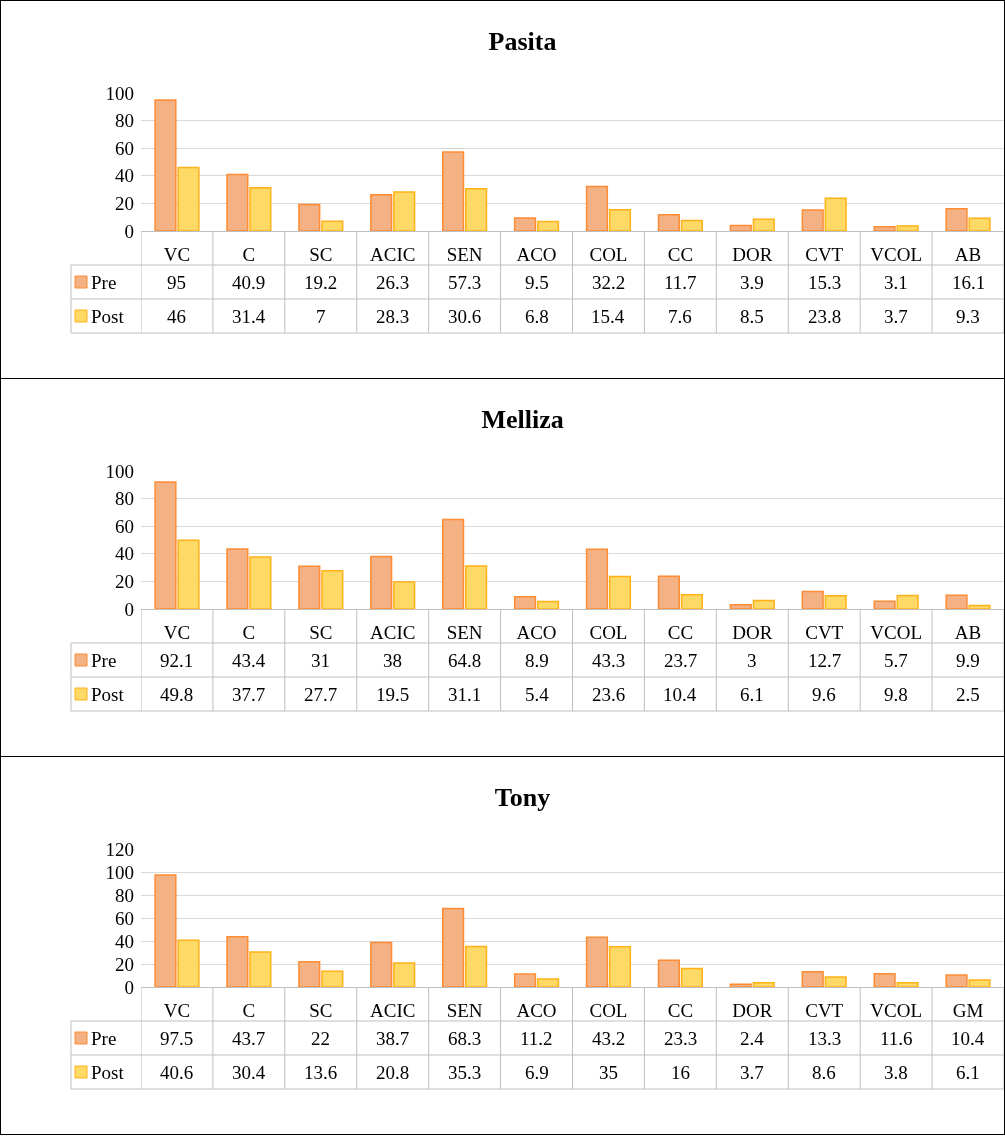 Image resolution: width=1005 pixels, height=1137 pixels. Describe the element at coordinates (522, 42) in the screenshot. I see `chart-title: Pasita` at that location.